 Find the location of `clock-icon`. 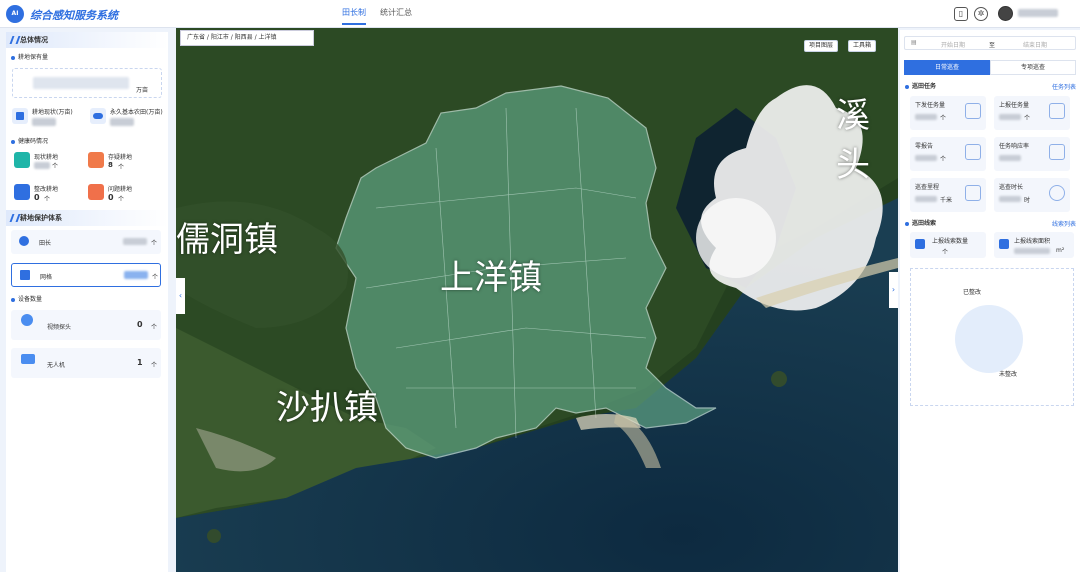

clock-icon is located at coordinates (1057, 193).